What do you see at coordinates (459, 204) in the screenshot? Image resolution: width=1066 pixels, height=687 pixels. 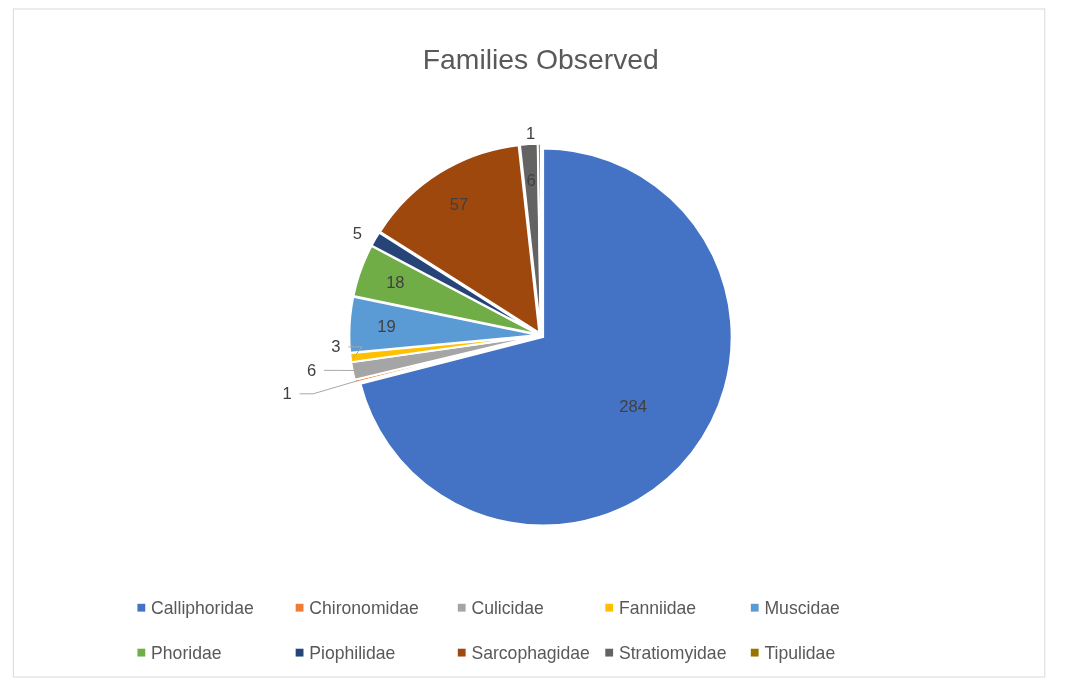 I see `data-label: 57` at bounding box center [459, 204].